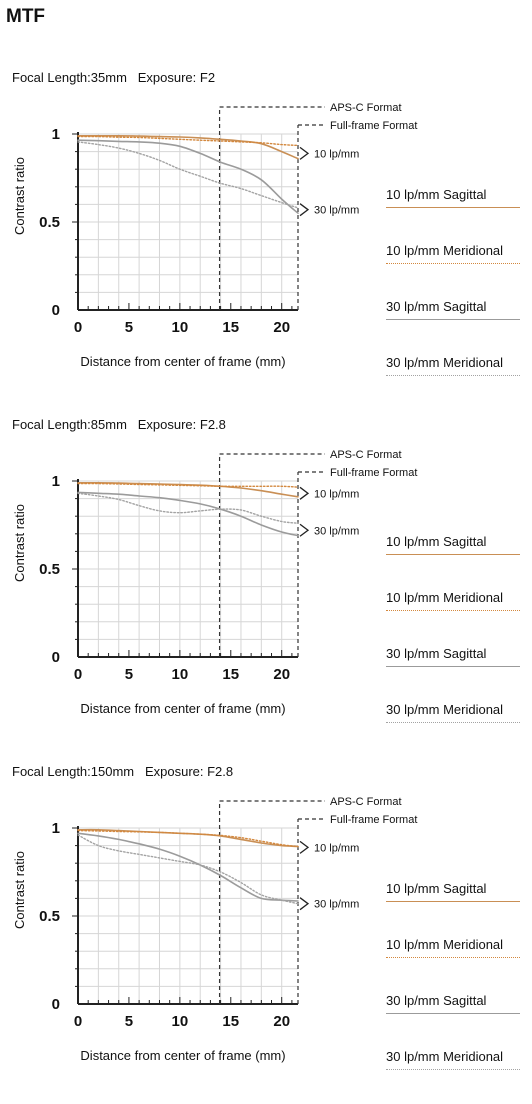 The width and height of the screenshot is (532, 1104). What do you see at coordinates (114, 77) in the screenshot?
I see `chart-caption: Focal Length:35mm Exposure: F2` at bounding box center [114, 77].